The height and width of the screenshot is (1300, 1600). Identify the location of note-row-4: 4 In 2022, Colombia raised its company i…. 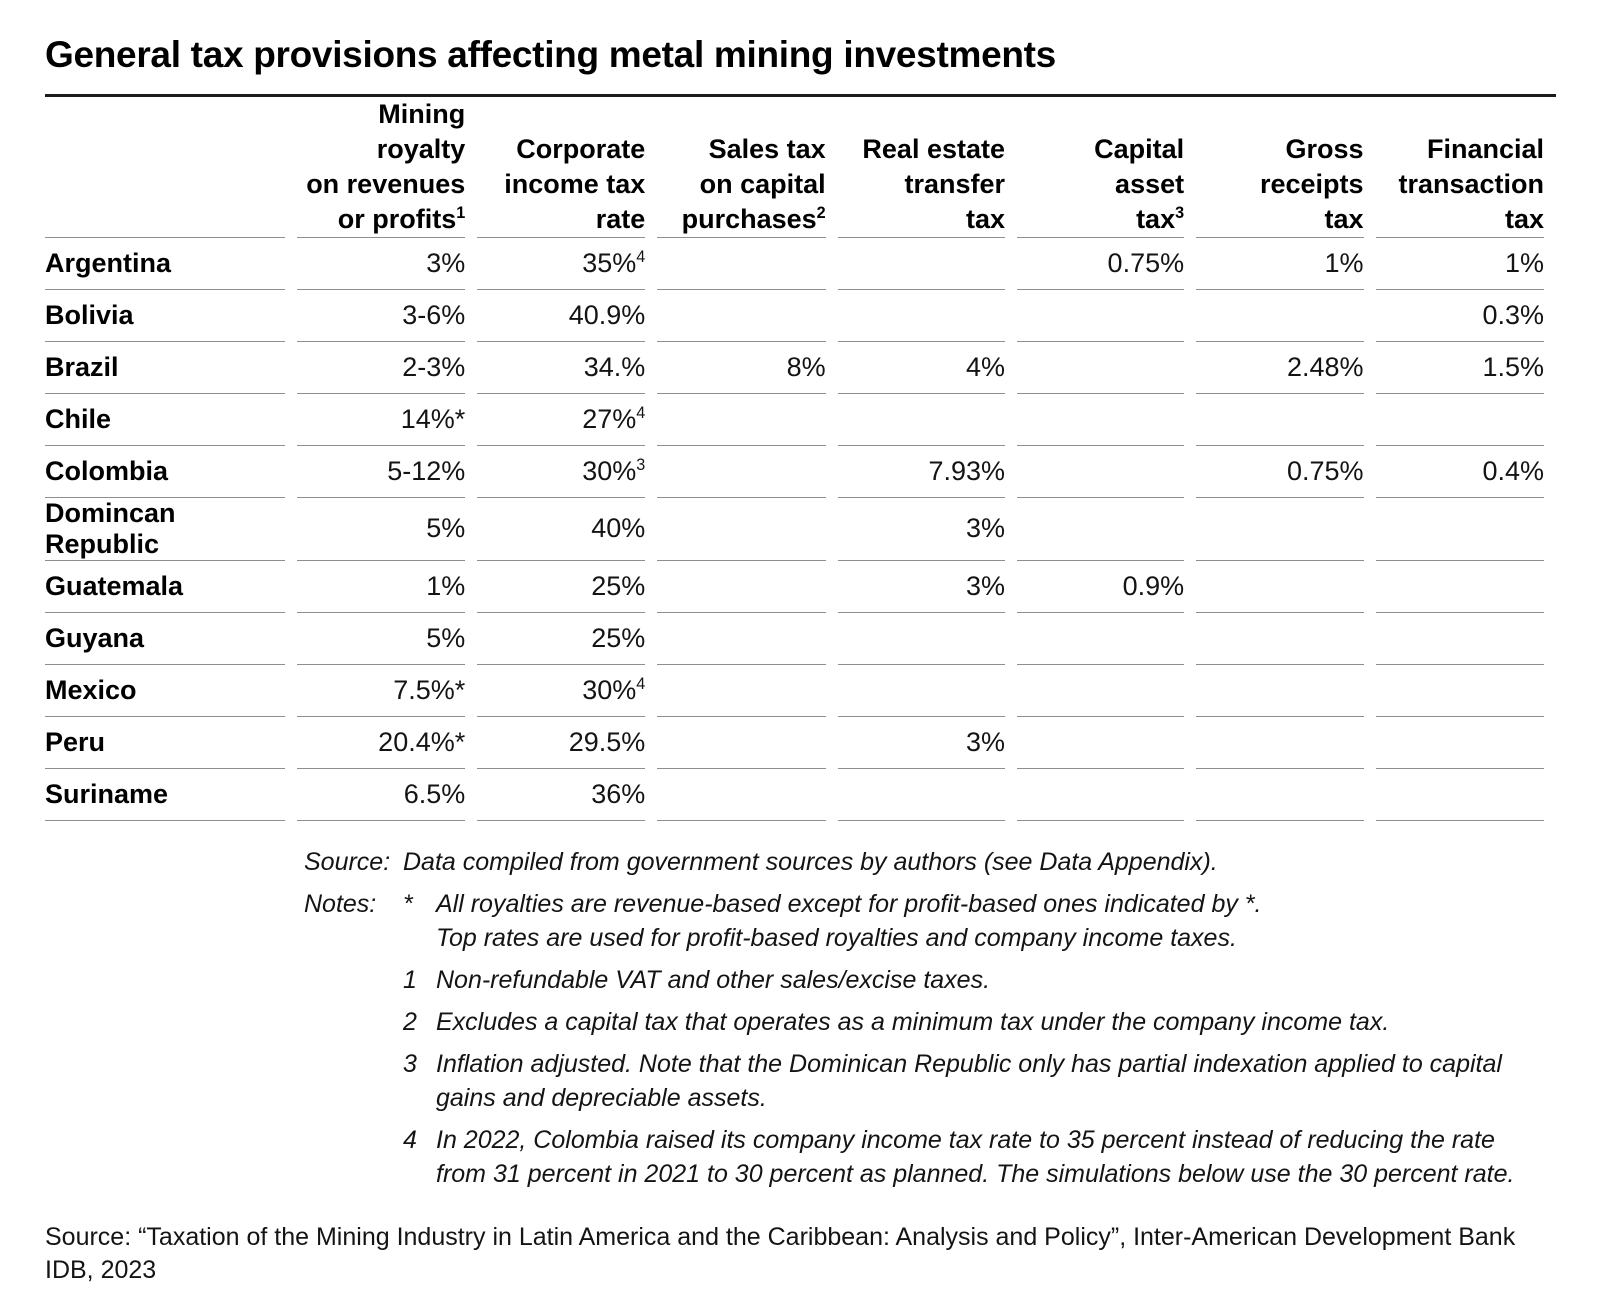
(930, 1157).